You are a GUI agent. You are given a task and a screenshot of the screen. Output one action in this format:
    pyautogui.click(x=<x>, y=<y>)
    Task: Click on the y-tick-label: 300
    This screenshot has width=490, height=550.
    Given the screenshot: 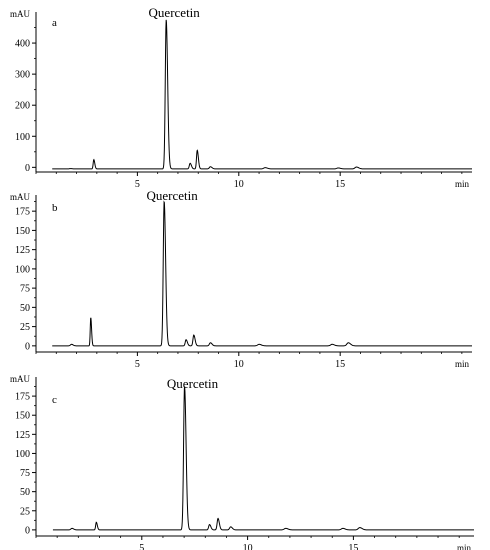 What is the action you would take?
    pyautogui.click(x=22, y=75)
    